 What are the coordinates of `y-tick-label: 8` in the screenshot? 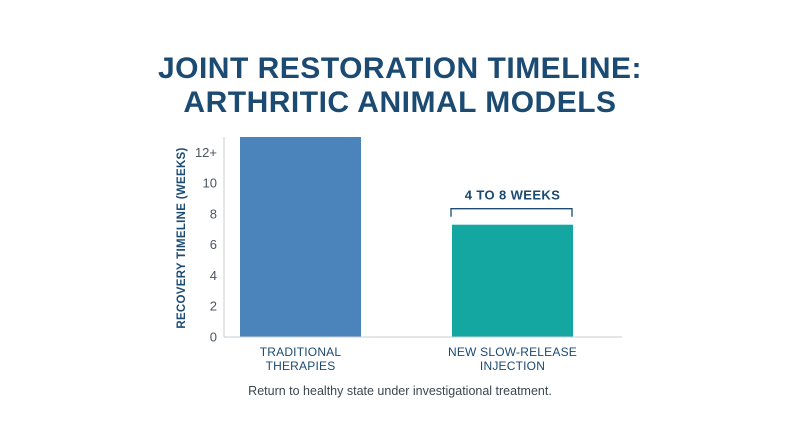 It's located at (213, 213).